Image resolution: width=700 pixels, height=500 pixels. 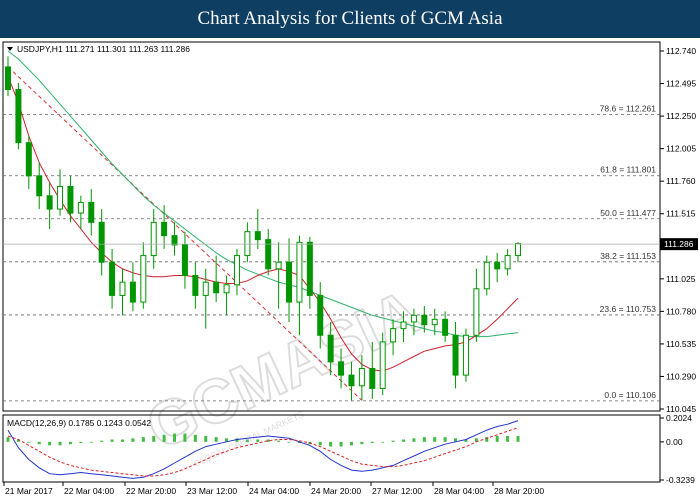 I want to click on dropdown-triangle-icon, so click(x=10, y=49).